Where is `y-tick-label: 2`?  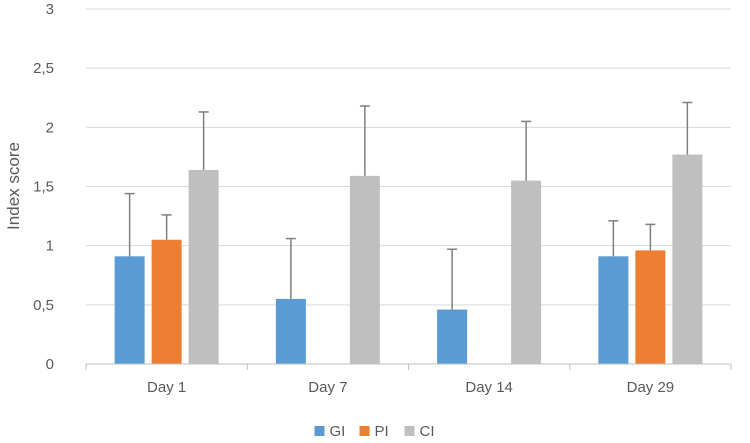 y-tick-label: 2 is located at coordinates (50, 127).